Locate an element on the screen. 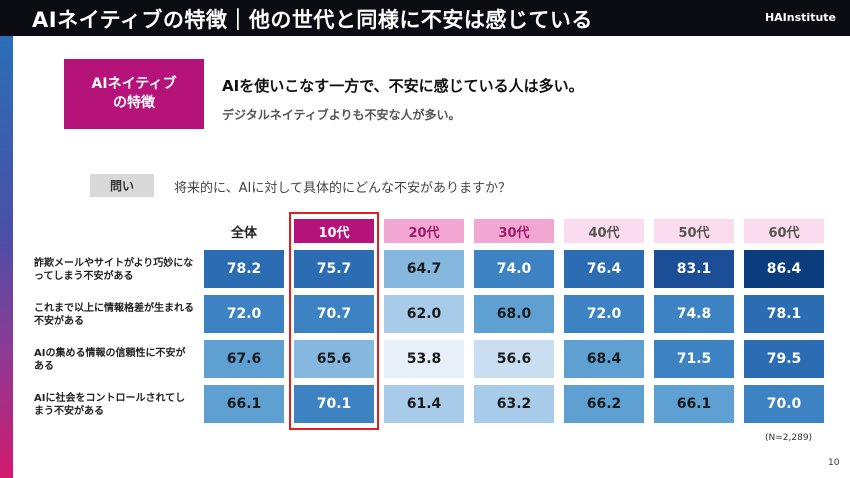  page-number: 10 is located at coordinates (834, 463).